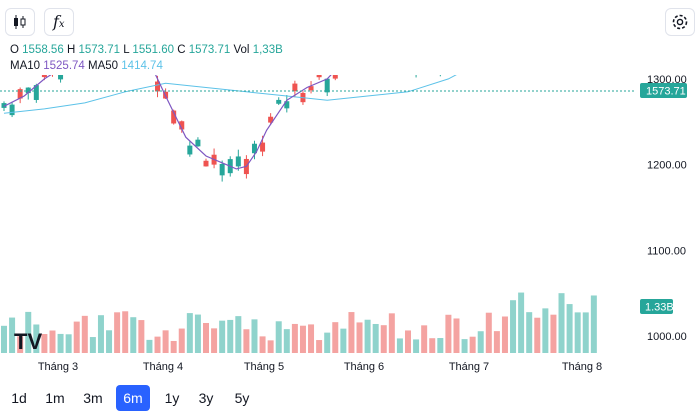 The image size is (700, 415). What do you see at coordinates (659, 308) in the screenshot?
I see `last-volume-badge-text: 1.33B` at bounding box center [659, 308].